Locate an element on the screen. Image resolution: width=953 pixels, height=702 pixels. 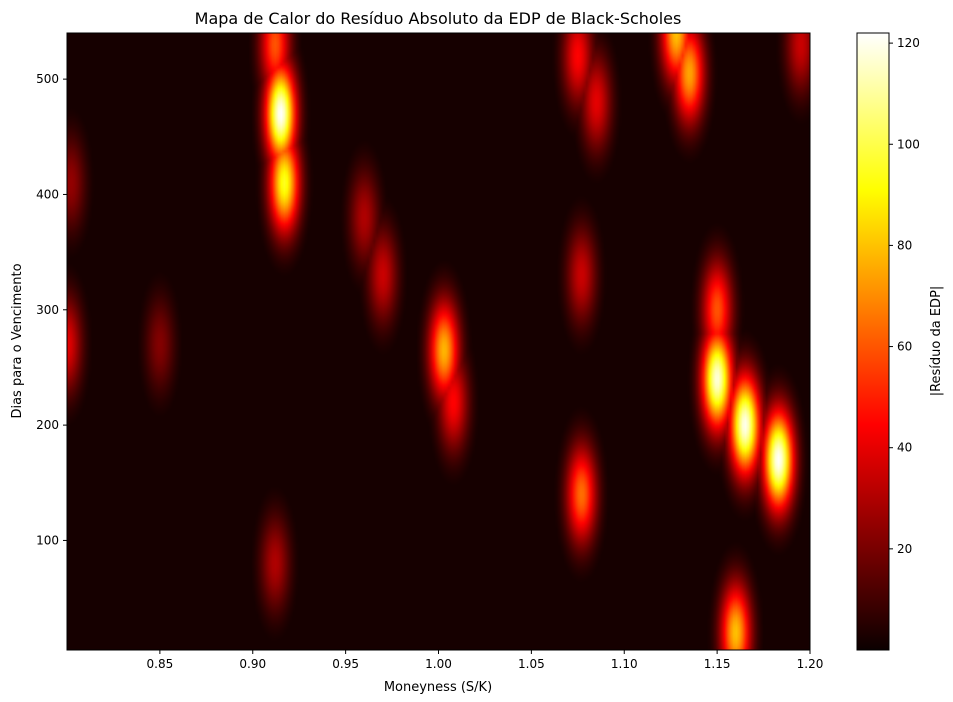
y-tick-label: 200 is located at coordinates (47, 425).